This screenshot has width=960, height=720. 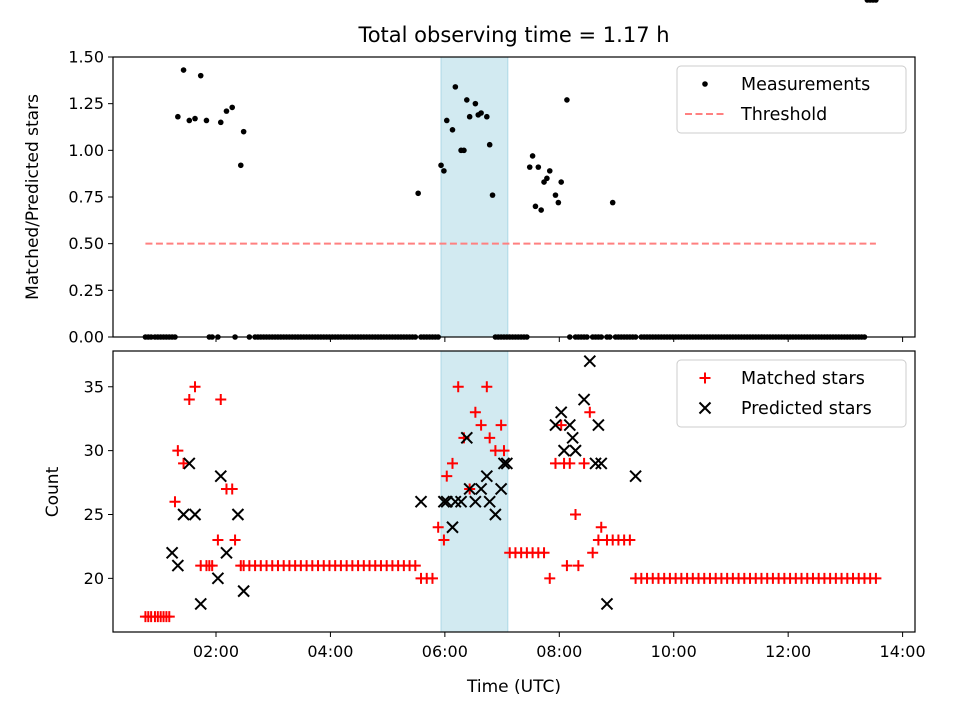 What do you see at coordinates (86, 243) in the screenshot?
I see `y-tick-label: 0.50` at bounding box center [86, 243].